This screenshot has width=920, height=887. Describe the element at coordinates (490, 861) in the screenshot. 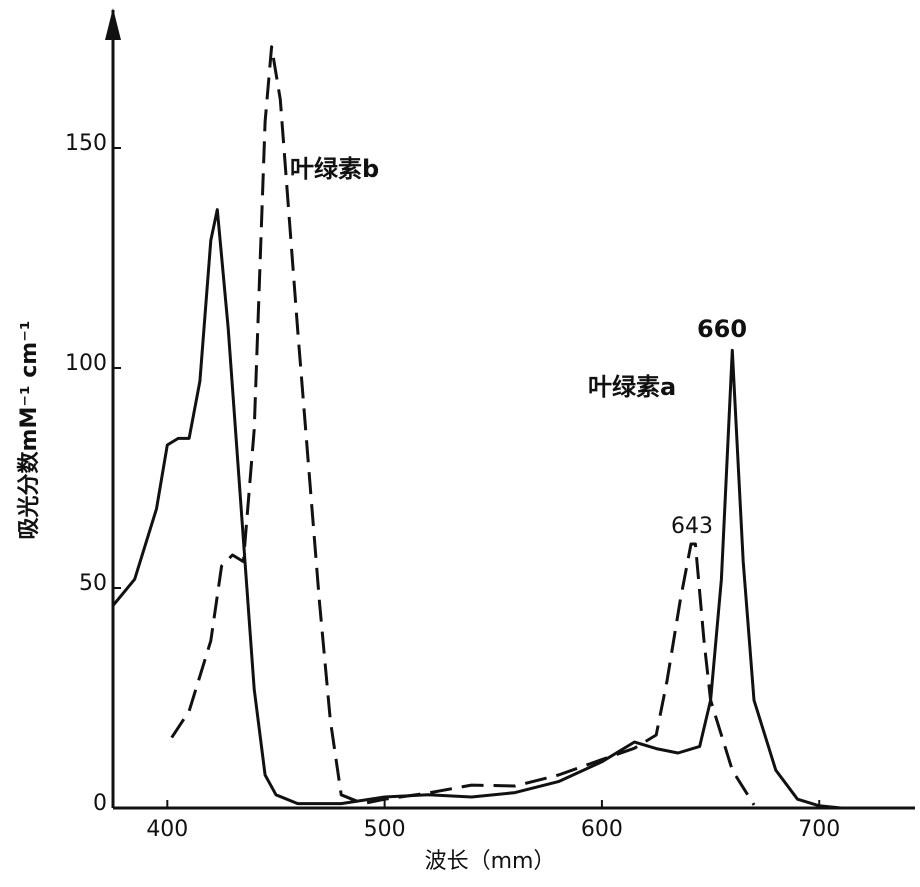

I see `x-axis-label: 波长（mm）` at that location.